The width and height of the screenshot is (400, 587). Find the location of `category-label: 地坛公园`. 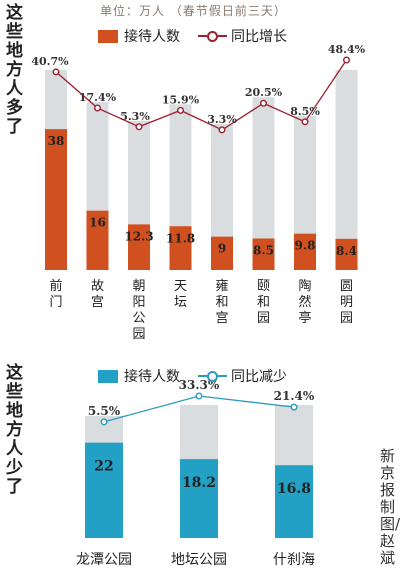

category-label: 地坛公园 is located at coordinates (199, 560).